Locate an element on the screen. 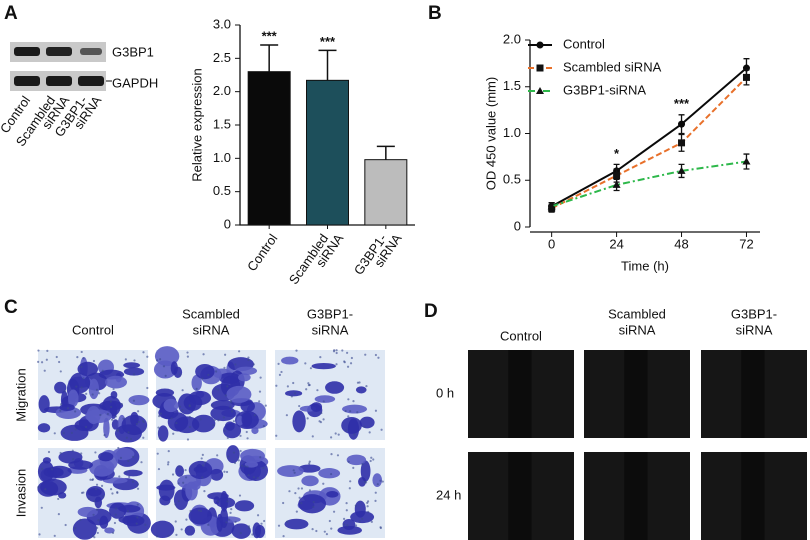 This screenshot has width=810, height=540. blot-band is located at coordinates (27, 51).